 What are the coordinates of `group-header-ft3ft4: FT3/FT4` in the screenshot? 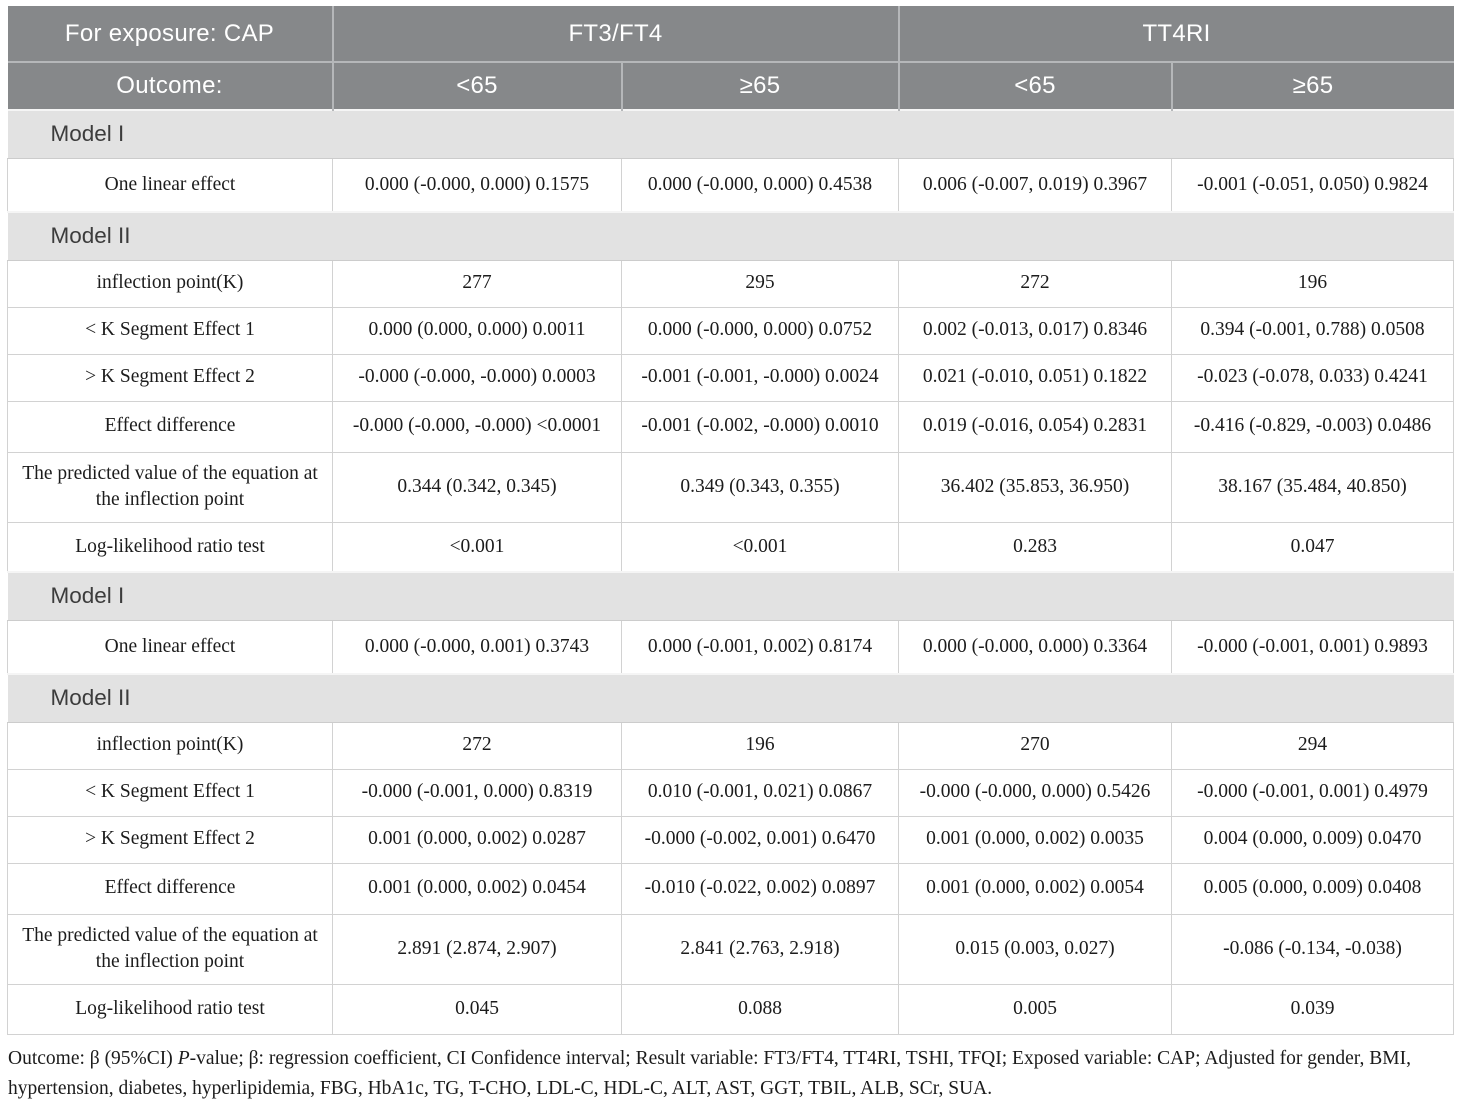 It's located at (615, 34).